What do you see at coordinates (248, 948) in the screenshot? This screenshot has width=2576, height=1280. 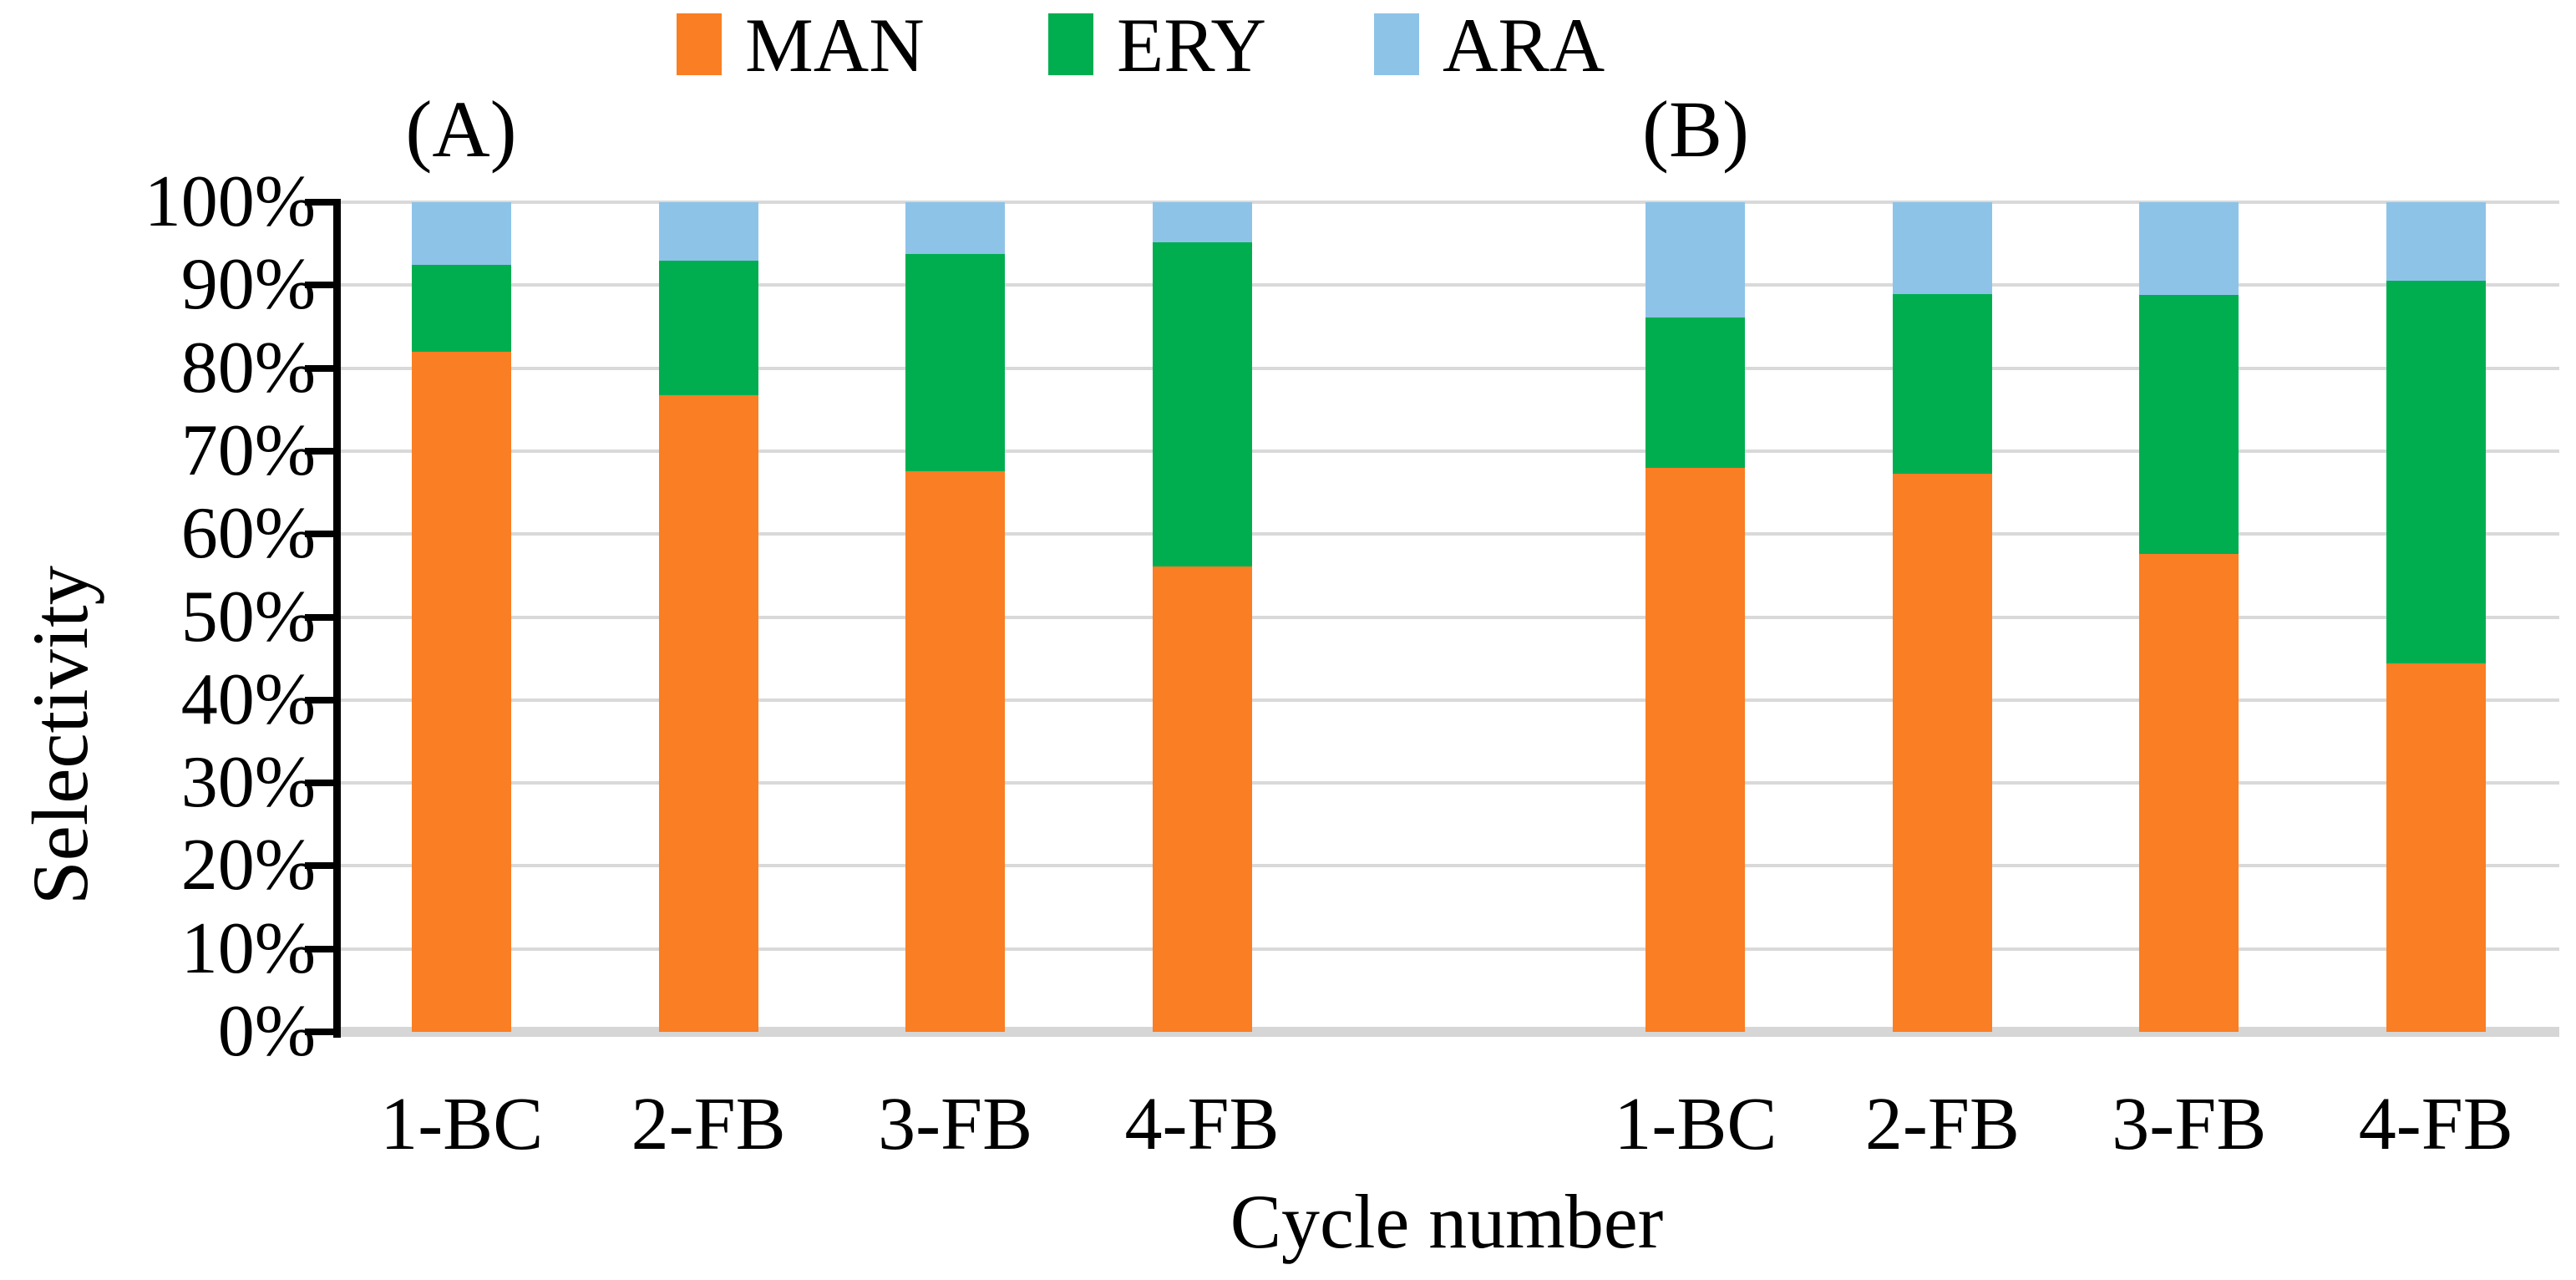 I see `y-tick-label: 10%` at bounding box center [248, 948].